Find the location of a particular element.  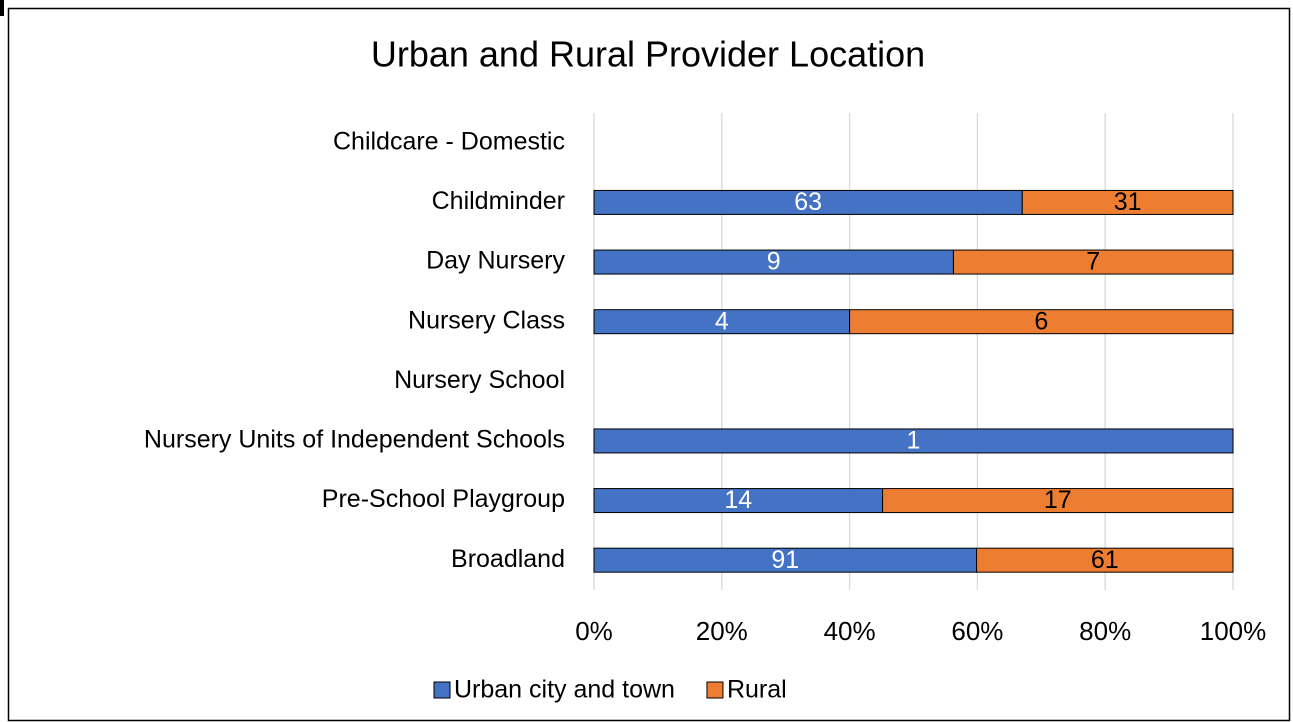

y-tick-label: Childcare - Domestic is located at coordinates (449, 141).